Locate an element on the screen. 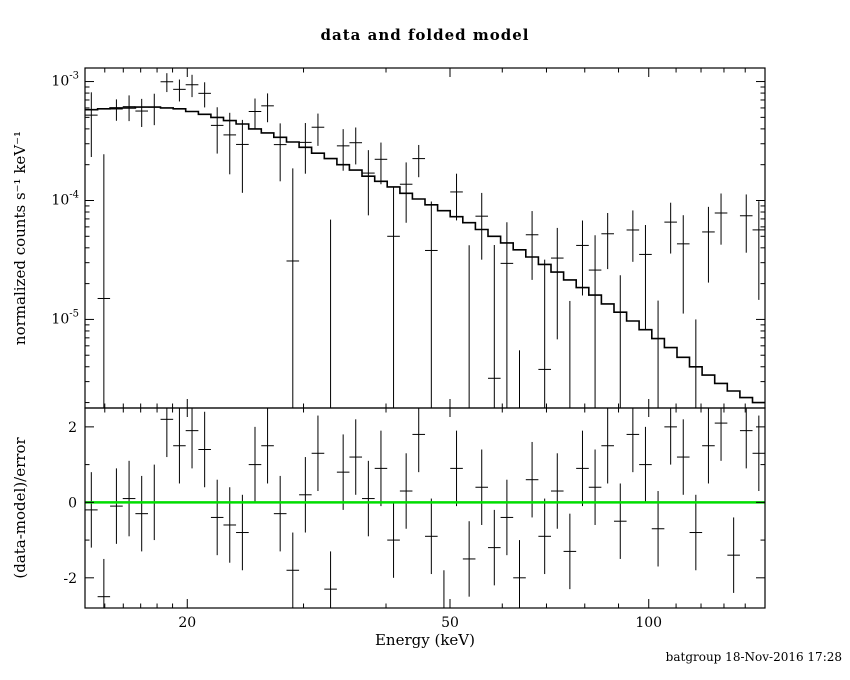  x-tick-label: 100 is located at coordinates (648, 623).